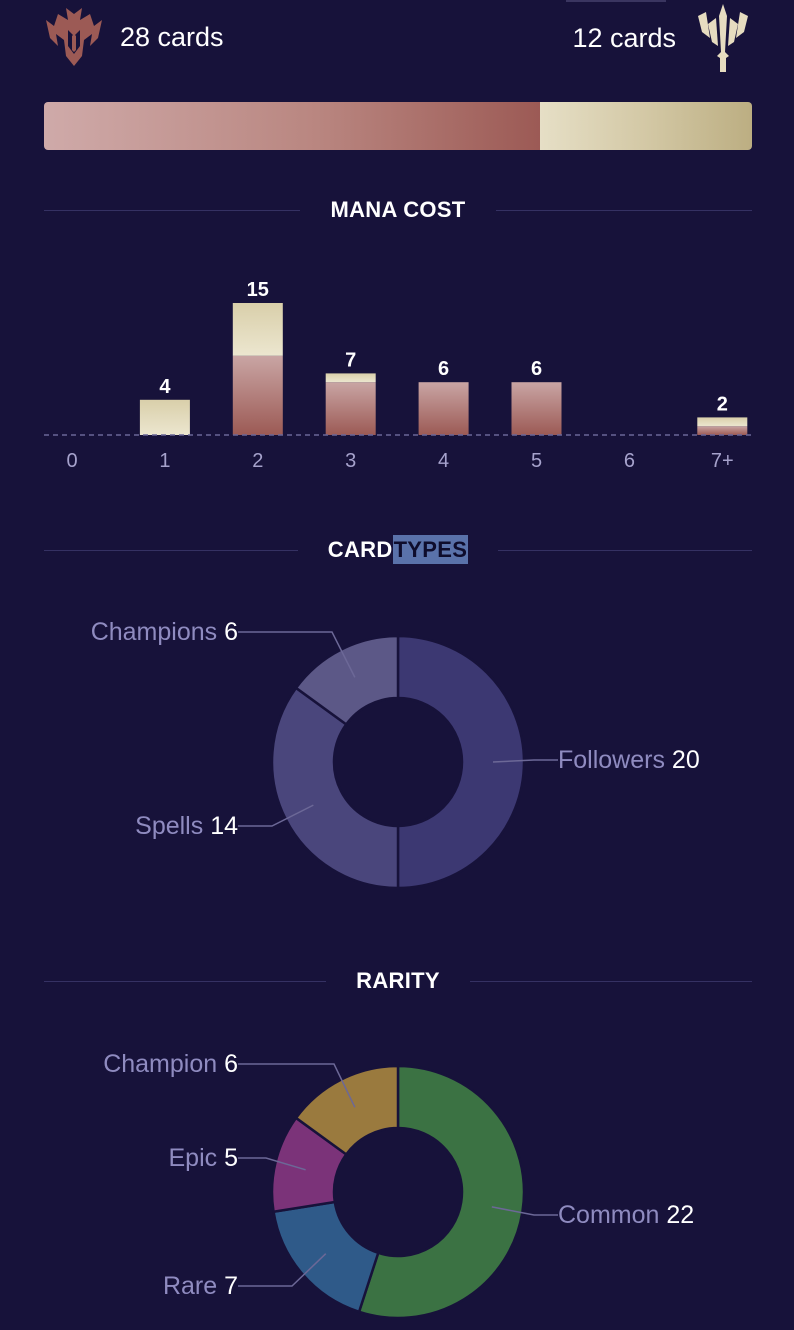 The width and height of the screenshot is (794, 1330). What do you see at coordinates (347, 680) in the screenshot?
I see `types-slice-champions` at bounding box center [347, 680].